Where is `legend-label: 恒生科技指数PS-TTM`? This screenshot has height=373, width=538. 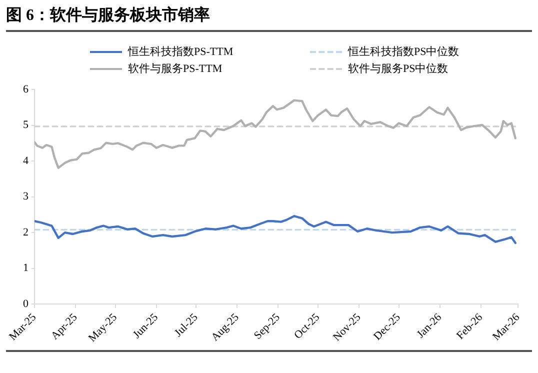
legend-label: 恒生科技指数PS-TTM is located at coordinates (181, 52).